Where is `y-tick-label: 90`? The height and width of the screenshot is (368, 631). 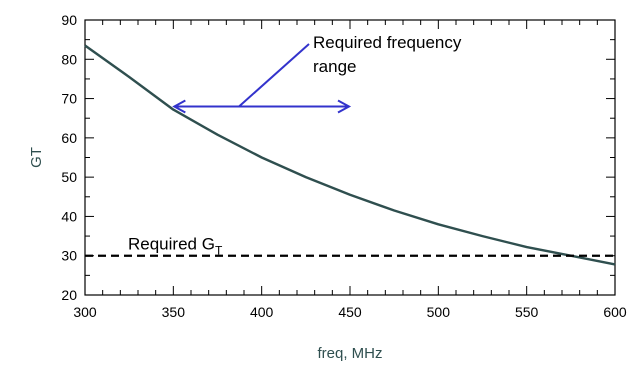 y-tick-label: 90 is located at coordinates (69, 20).